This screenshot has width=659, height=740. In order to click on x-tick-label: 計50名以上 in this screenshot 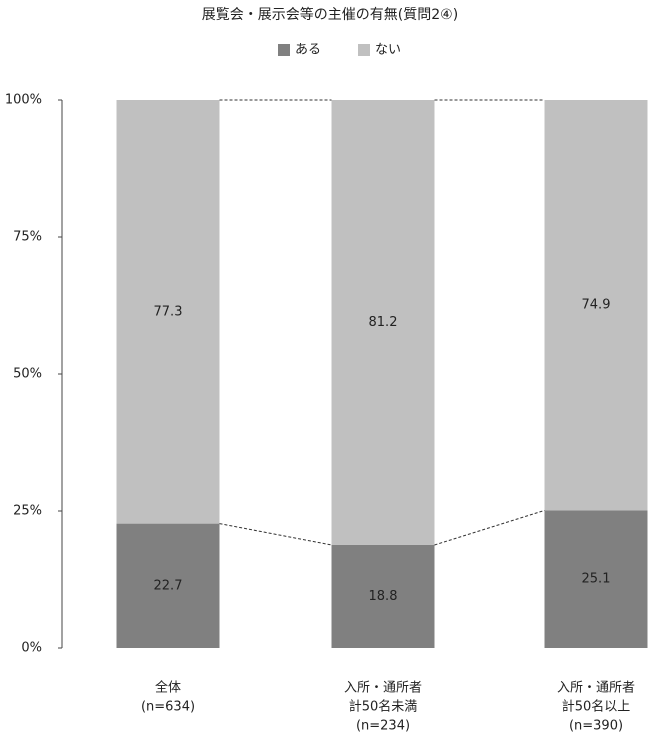, I will do `click(596, 707)`.